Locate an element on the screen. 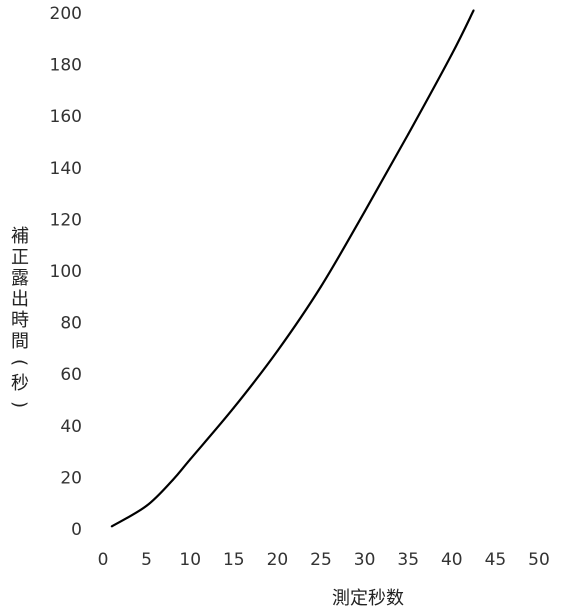 This screenshot has width=563, height=609. y-tick-label: 100 is located at coordinates (66, 272).